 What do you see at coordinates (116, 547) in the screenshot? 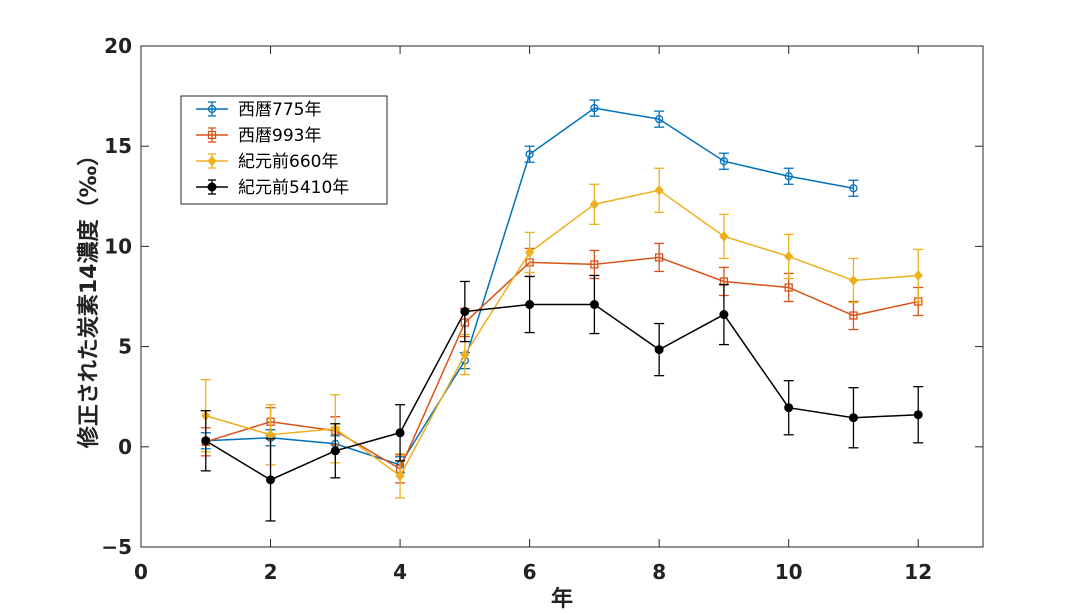
I see `y-tick-label: −5` at bounding box center [116, 547].